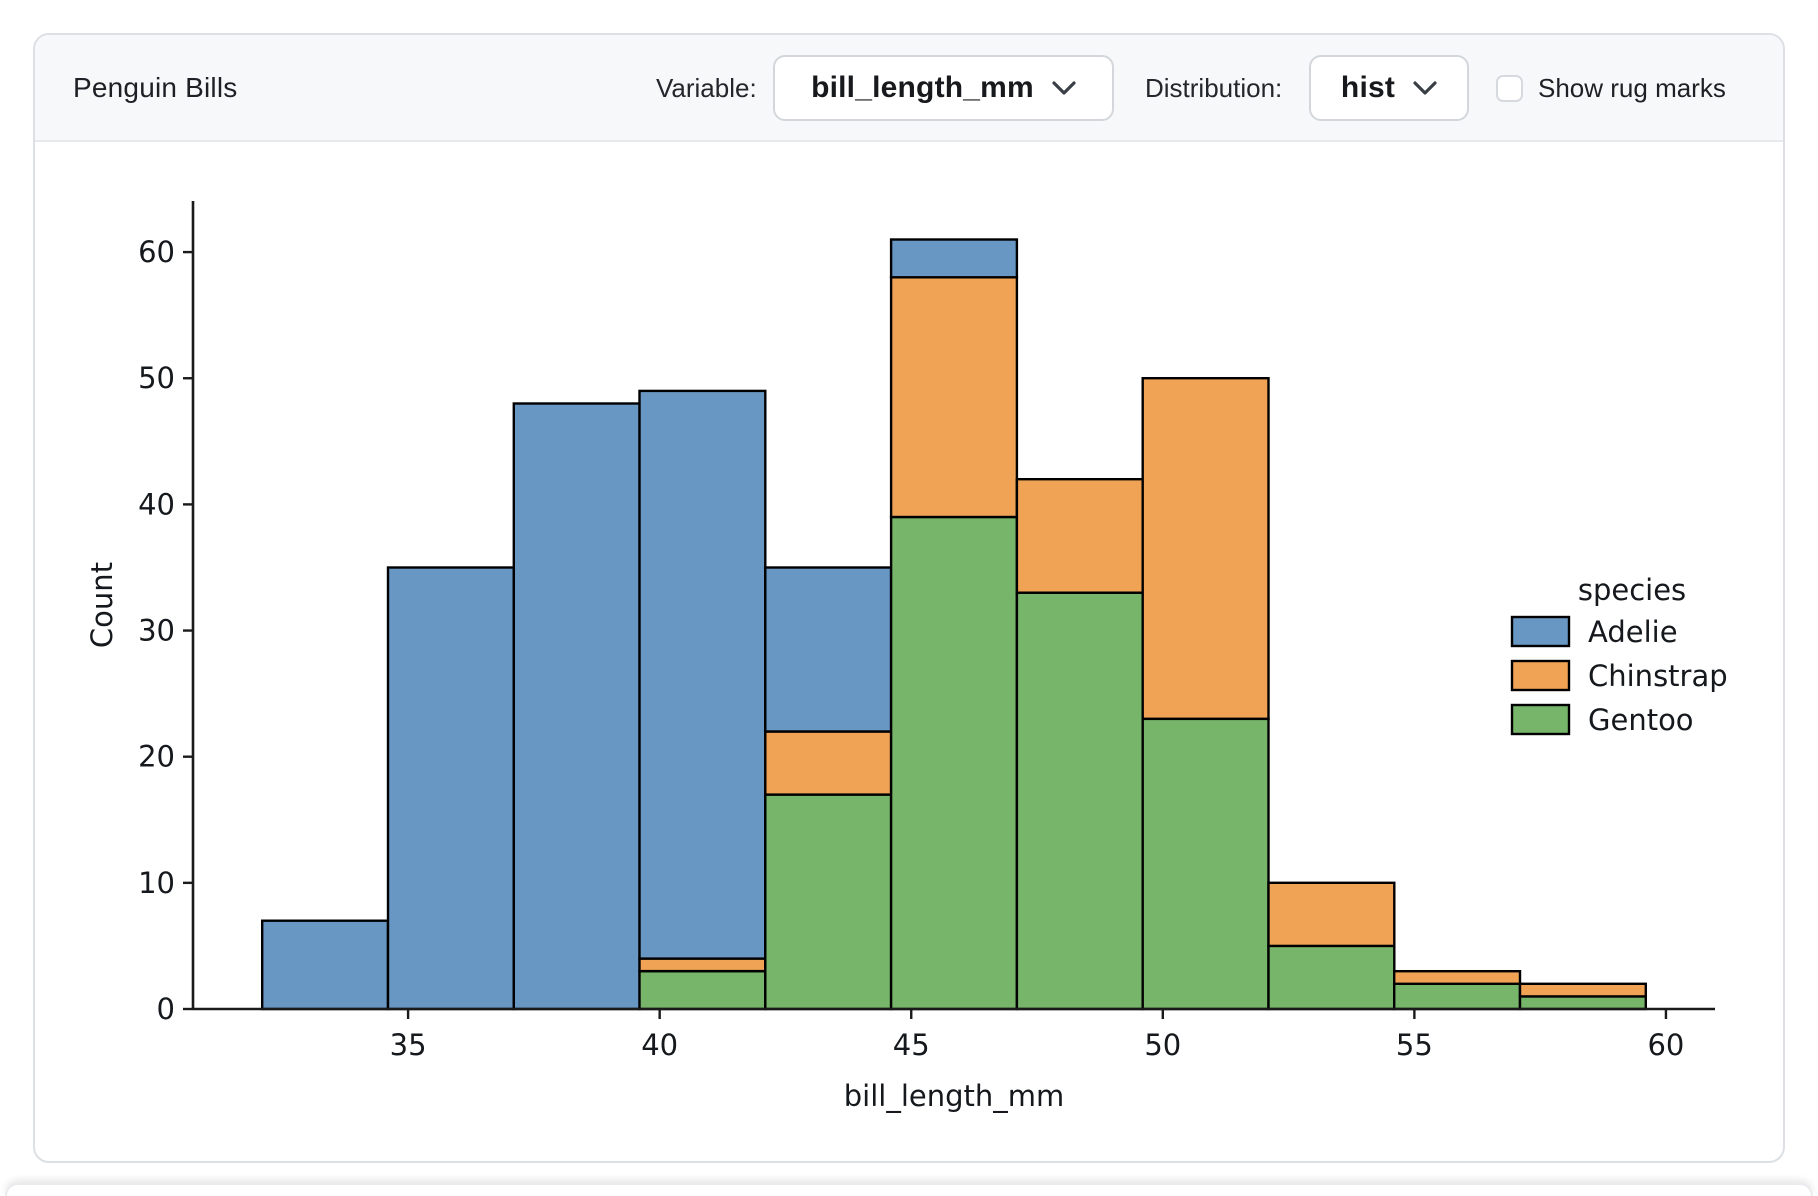 This screenshot has width=1818, height=1196. Describe the element at coordinates (1214, 88) in the screenshot. I see `distribution-label: Distribution:` at that location.